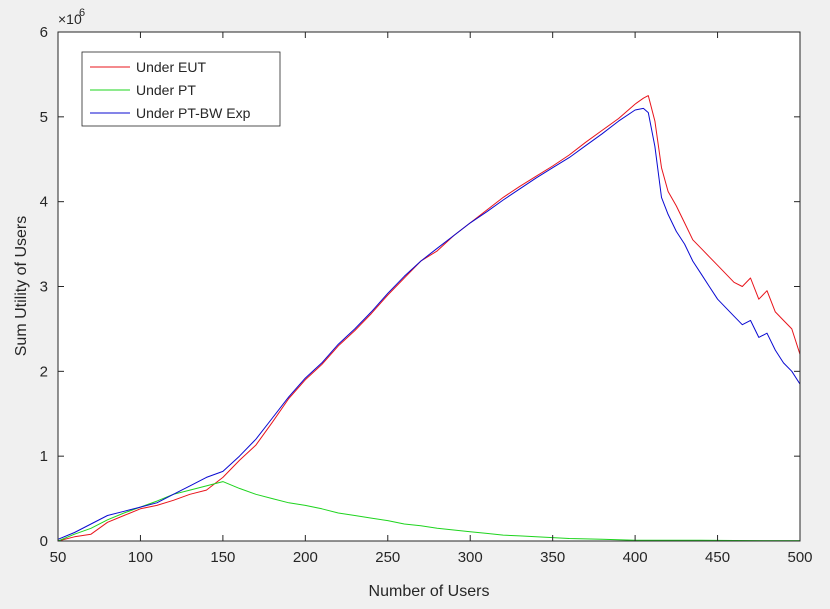 The height and width of the screenshot is (609, 830). Describe the element at coordinates (717, 557) in the screenshot. I see `x-tick-label: 450` at that location.